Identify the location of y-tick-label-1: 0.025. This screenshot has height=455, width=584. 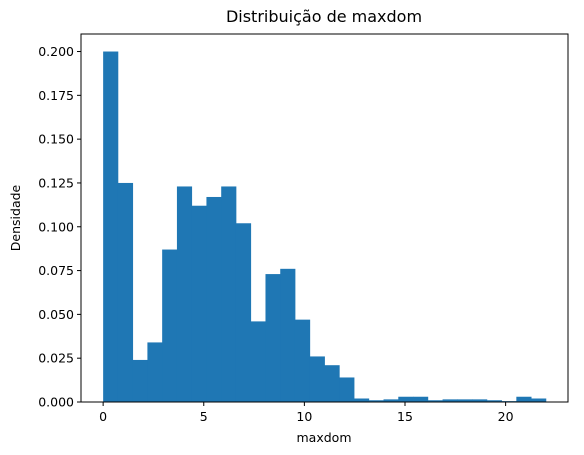
(56, 358).